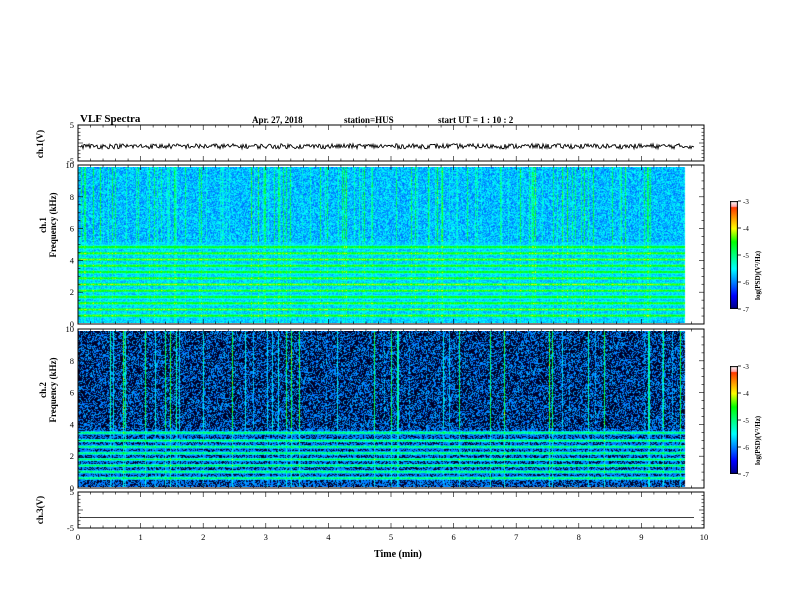  Describe the element at coordinates (328, 537) in the screenshot. I see `x-tick-label: 4` at that location.